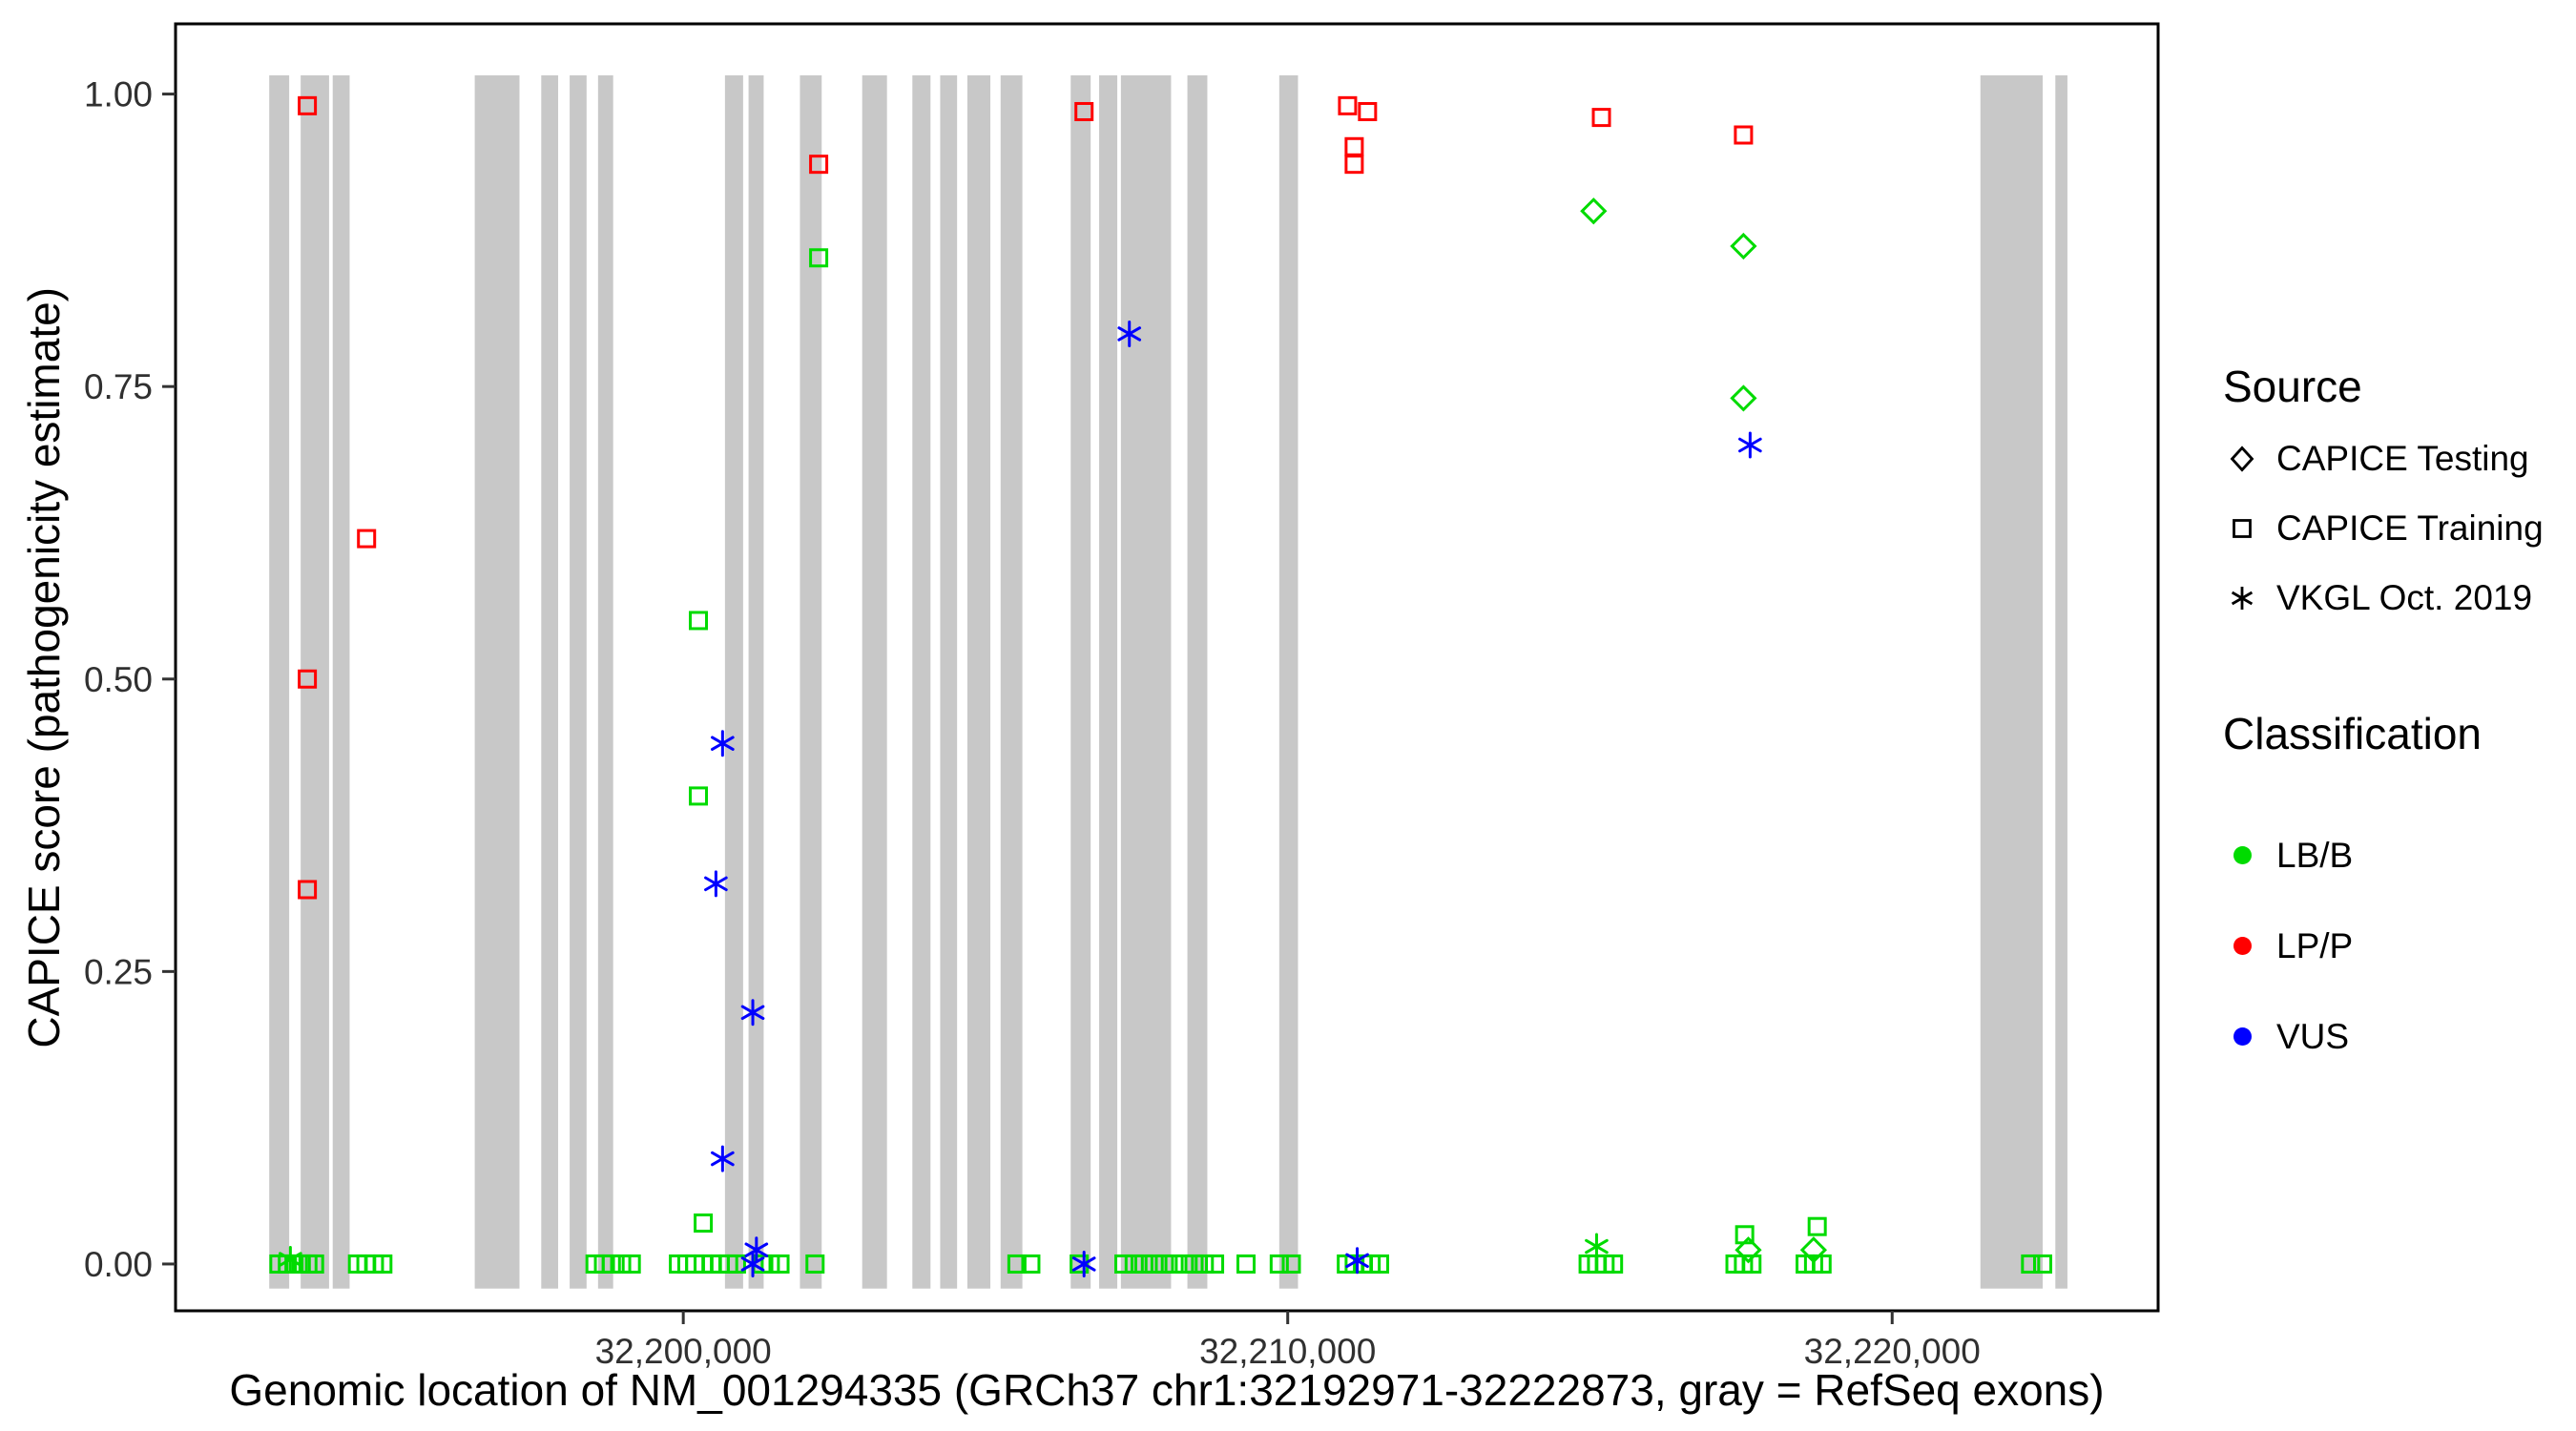  I want to click on x-tick-label: 32,220,000, so click(1892, 1351).